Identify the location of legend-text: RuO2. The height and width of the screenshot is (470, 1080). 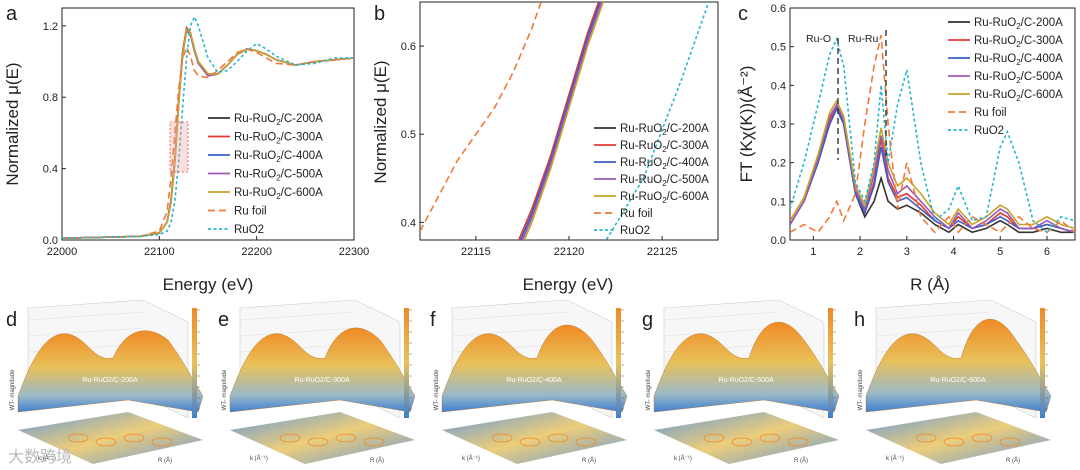
(989, 131).